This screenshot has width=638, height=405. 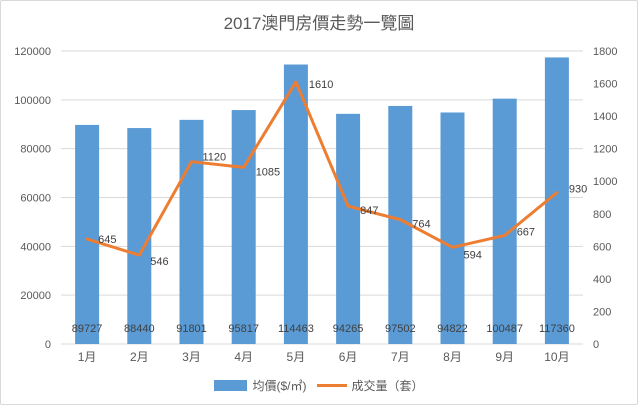 I want to click on x-axis-category-label: 8月, so click(x=452, y=357).